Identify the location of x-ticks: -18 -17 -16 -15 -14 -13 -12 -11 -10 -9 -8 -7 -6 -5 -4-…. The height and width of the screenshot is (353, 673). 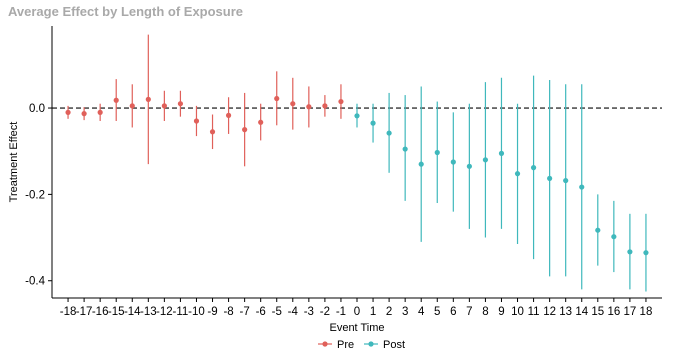
(356, 308).